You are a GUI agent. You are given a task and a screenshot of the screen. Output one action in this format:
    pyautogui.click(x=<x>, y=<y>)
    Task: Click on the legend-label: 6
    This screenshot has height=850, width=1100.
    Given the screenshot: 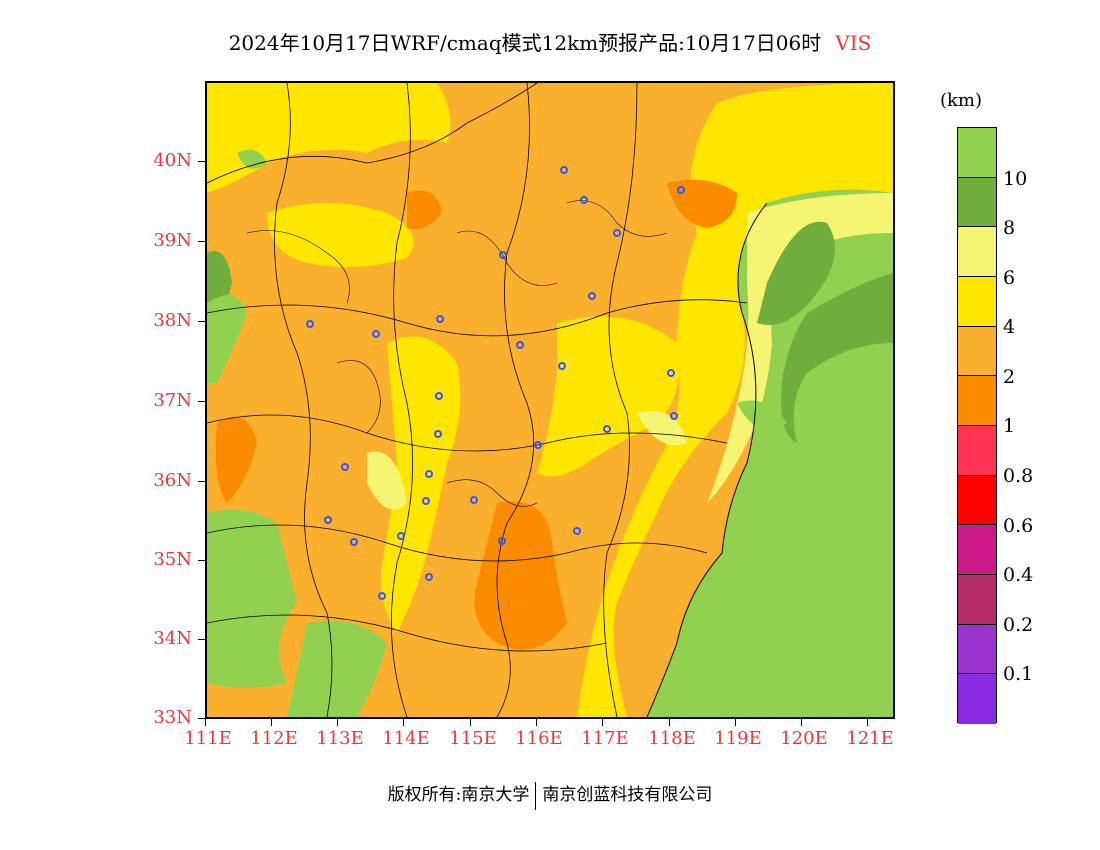 What is the action you would take?
    pyautogui.click(x=1009, y=278)
    